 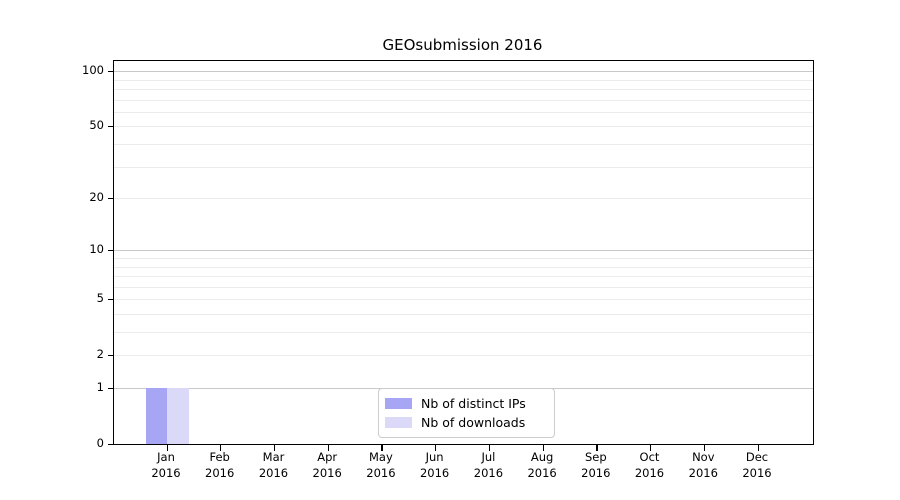 I want to click on x-tick-label: Sep 2016, so click(x=596, y=465).